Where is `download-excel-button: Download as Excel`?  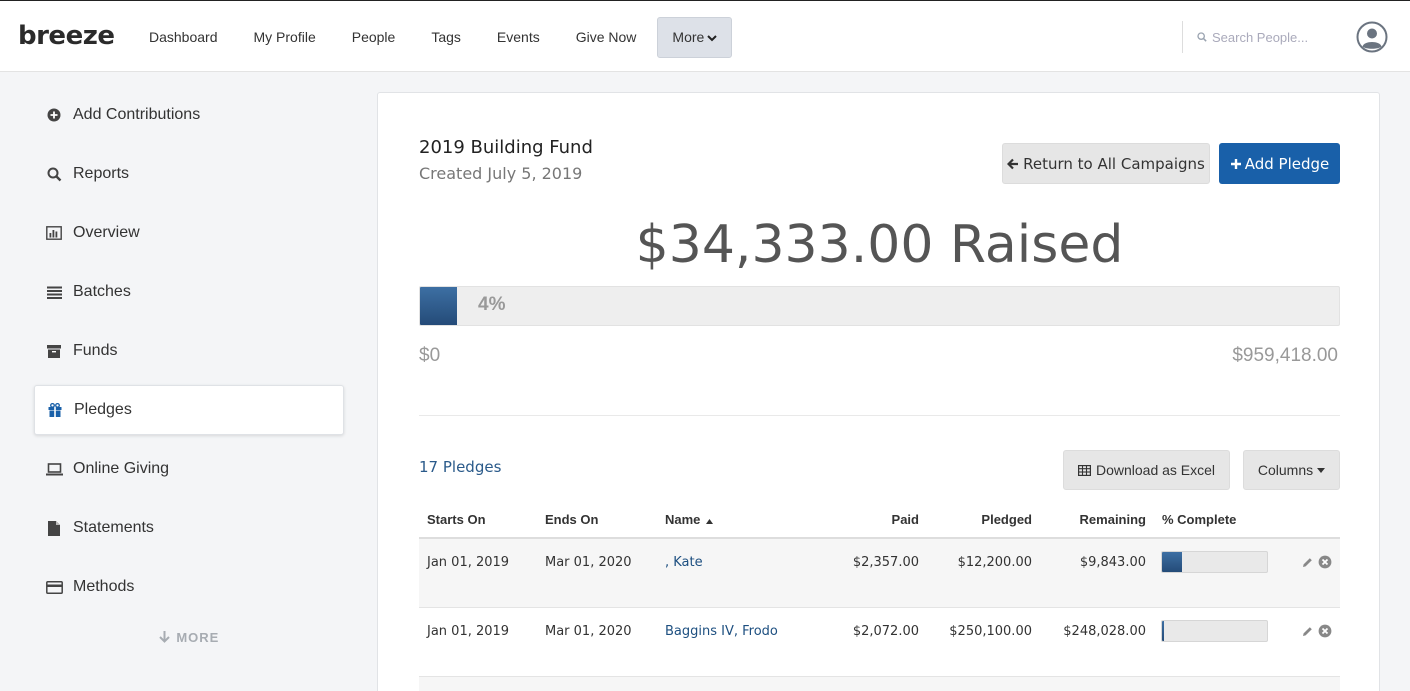
download-excel-button: Download as Excel is located at coordinates (1146, 470).